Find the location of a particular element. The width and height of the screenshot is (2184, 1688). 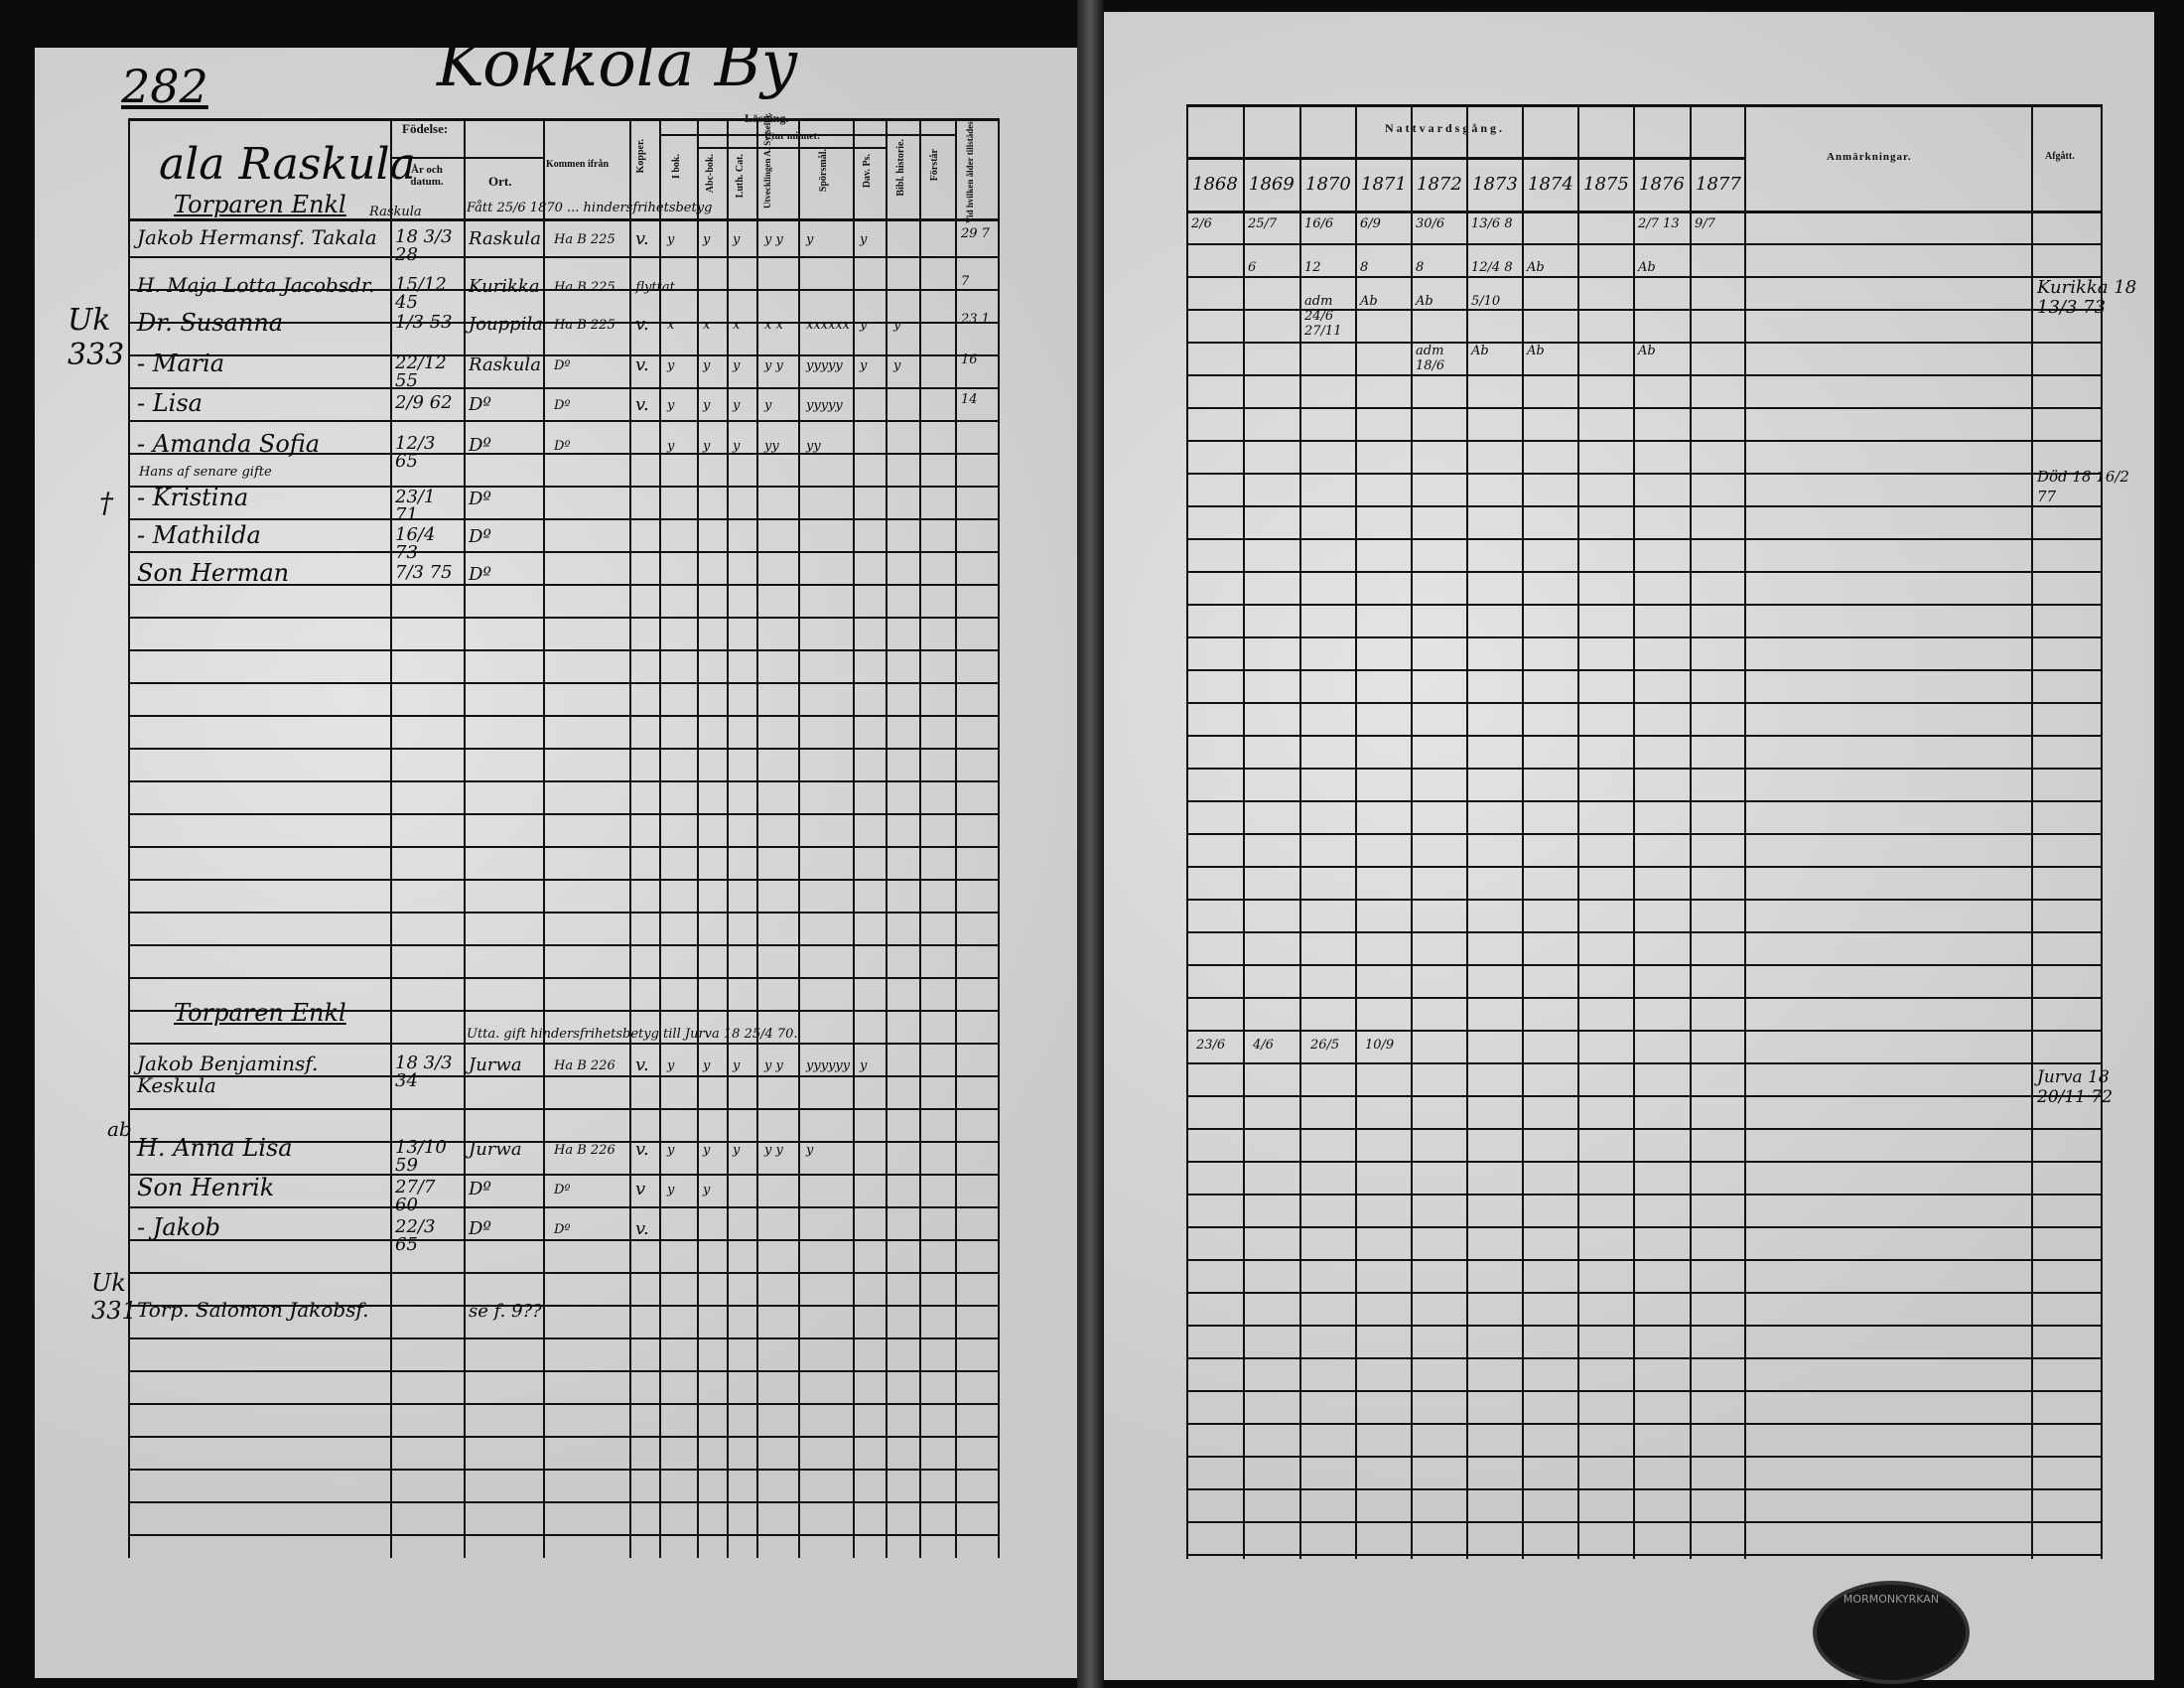

communion-age-header: Vid hvilken ålder tillstädes is located at coordinates (970, 172).